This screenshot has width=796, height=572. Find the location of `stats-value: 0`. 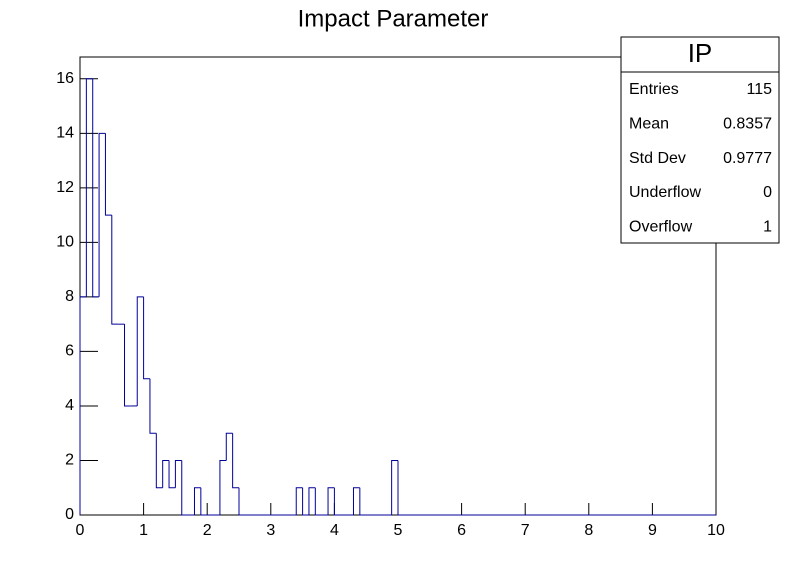

stats-value: 0 is located at coordinates (767, 192).